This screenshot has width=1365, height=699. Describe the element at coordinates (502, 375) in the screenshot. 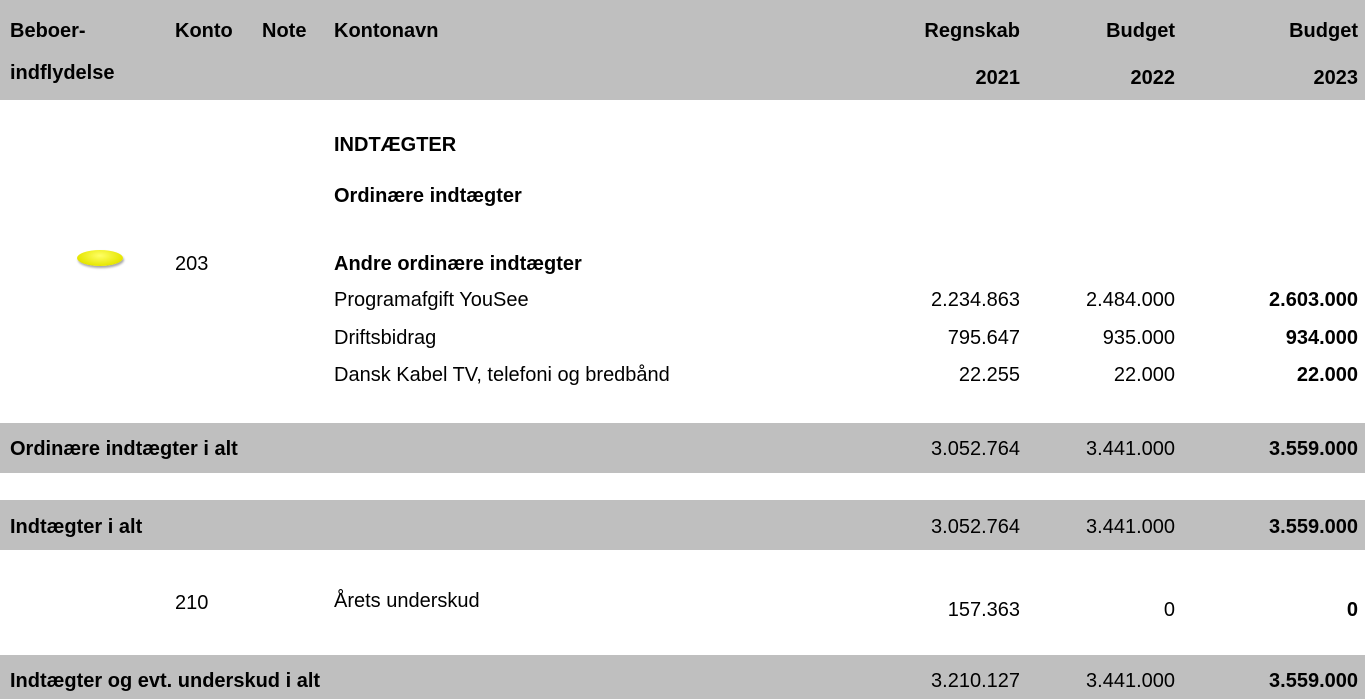

I see `account-name: Dansk Kabel TV, telefoni og bredbånd` at that location.